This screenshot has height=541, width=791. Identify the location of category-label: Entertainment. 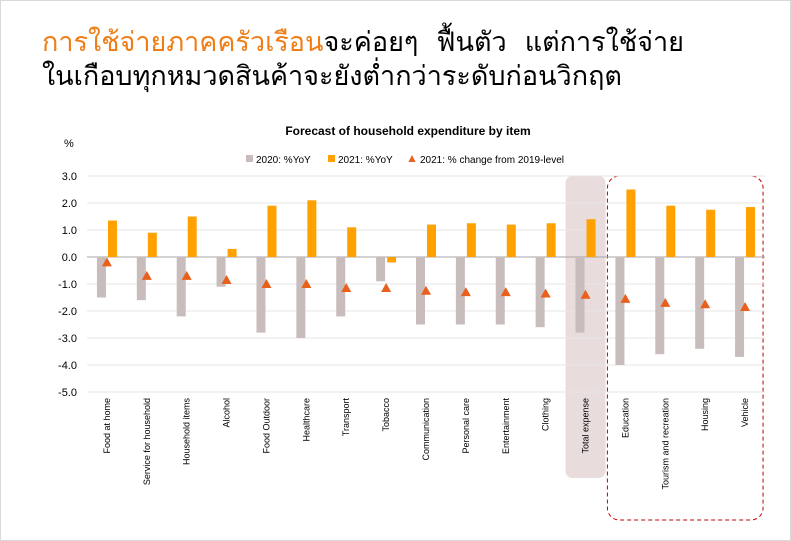
(506, 426).